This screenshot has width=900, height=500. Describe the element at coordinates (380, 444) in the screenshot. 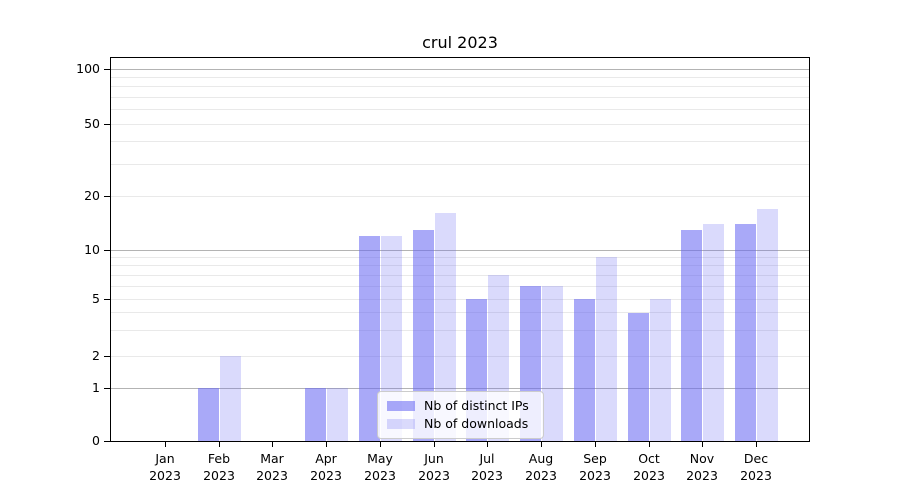

I see `x-tick-mark-may` at that location.